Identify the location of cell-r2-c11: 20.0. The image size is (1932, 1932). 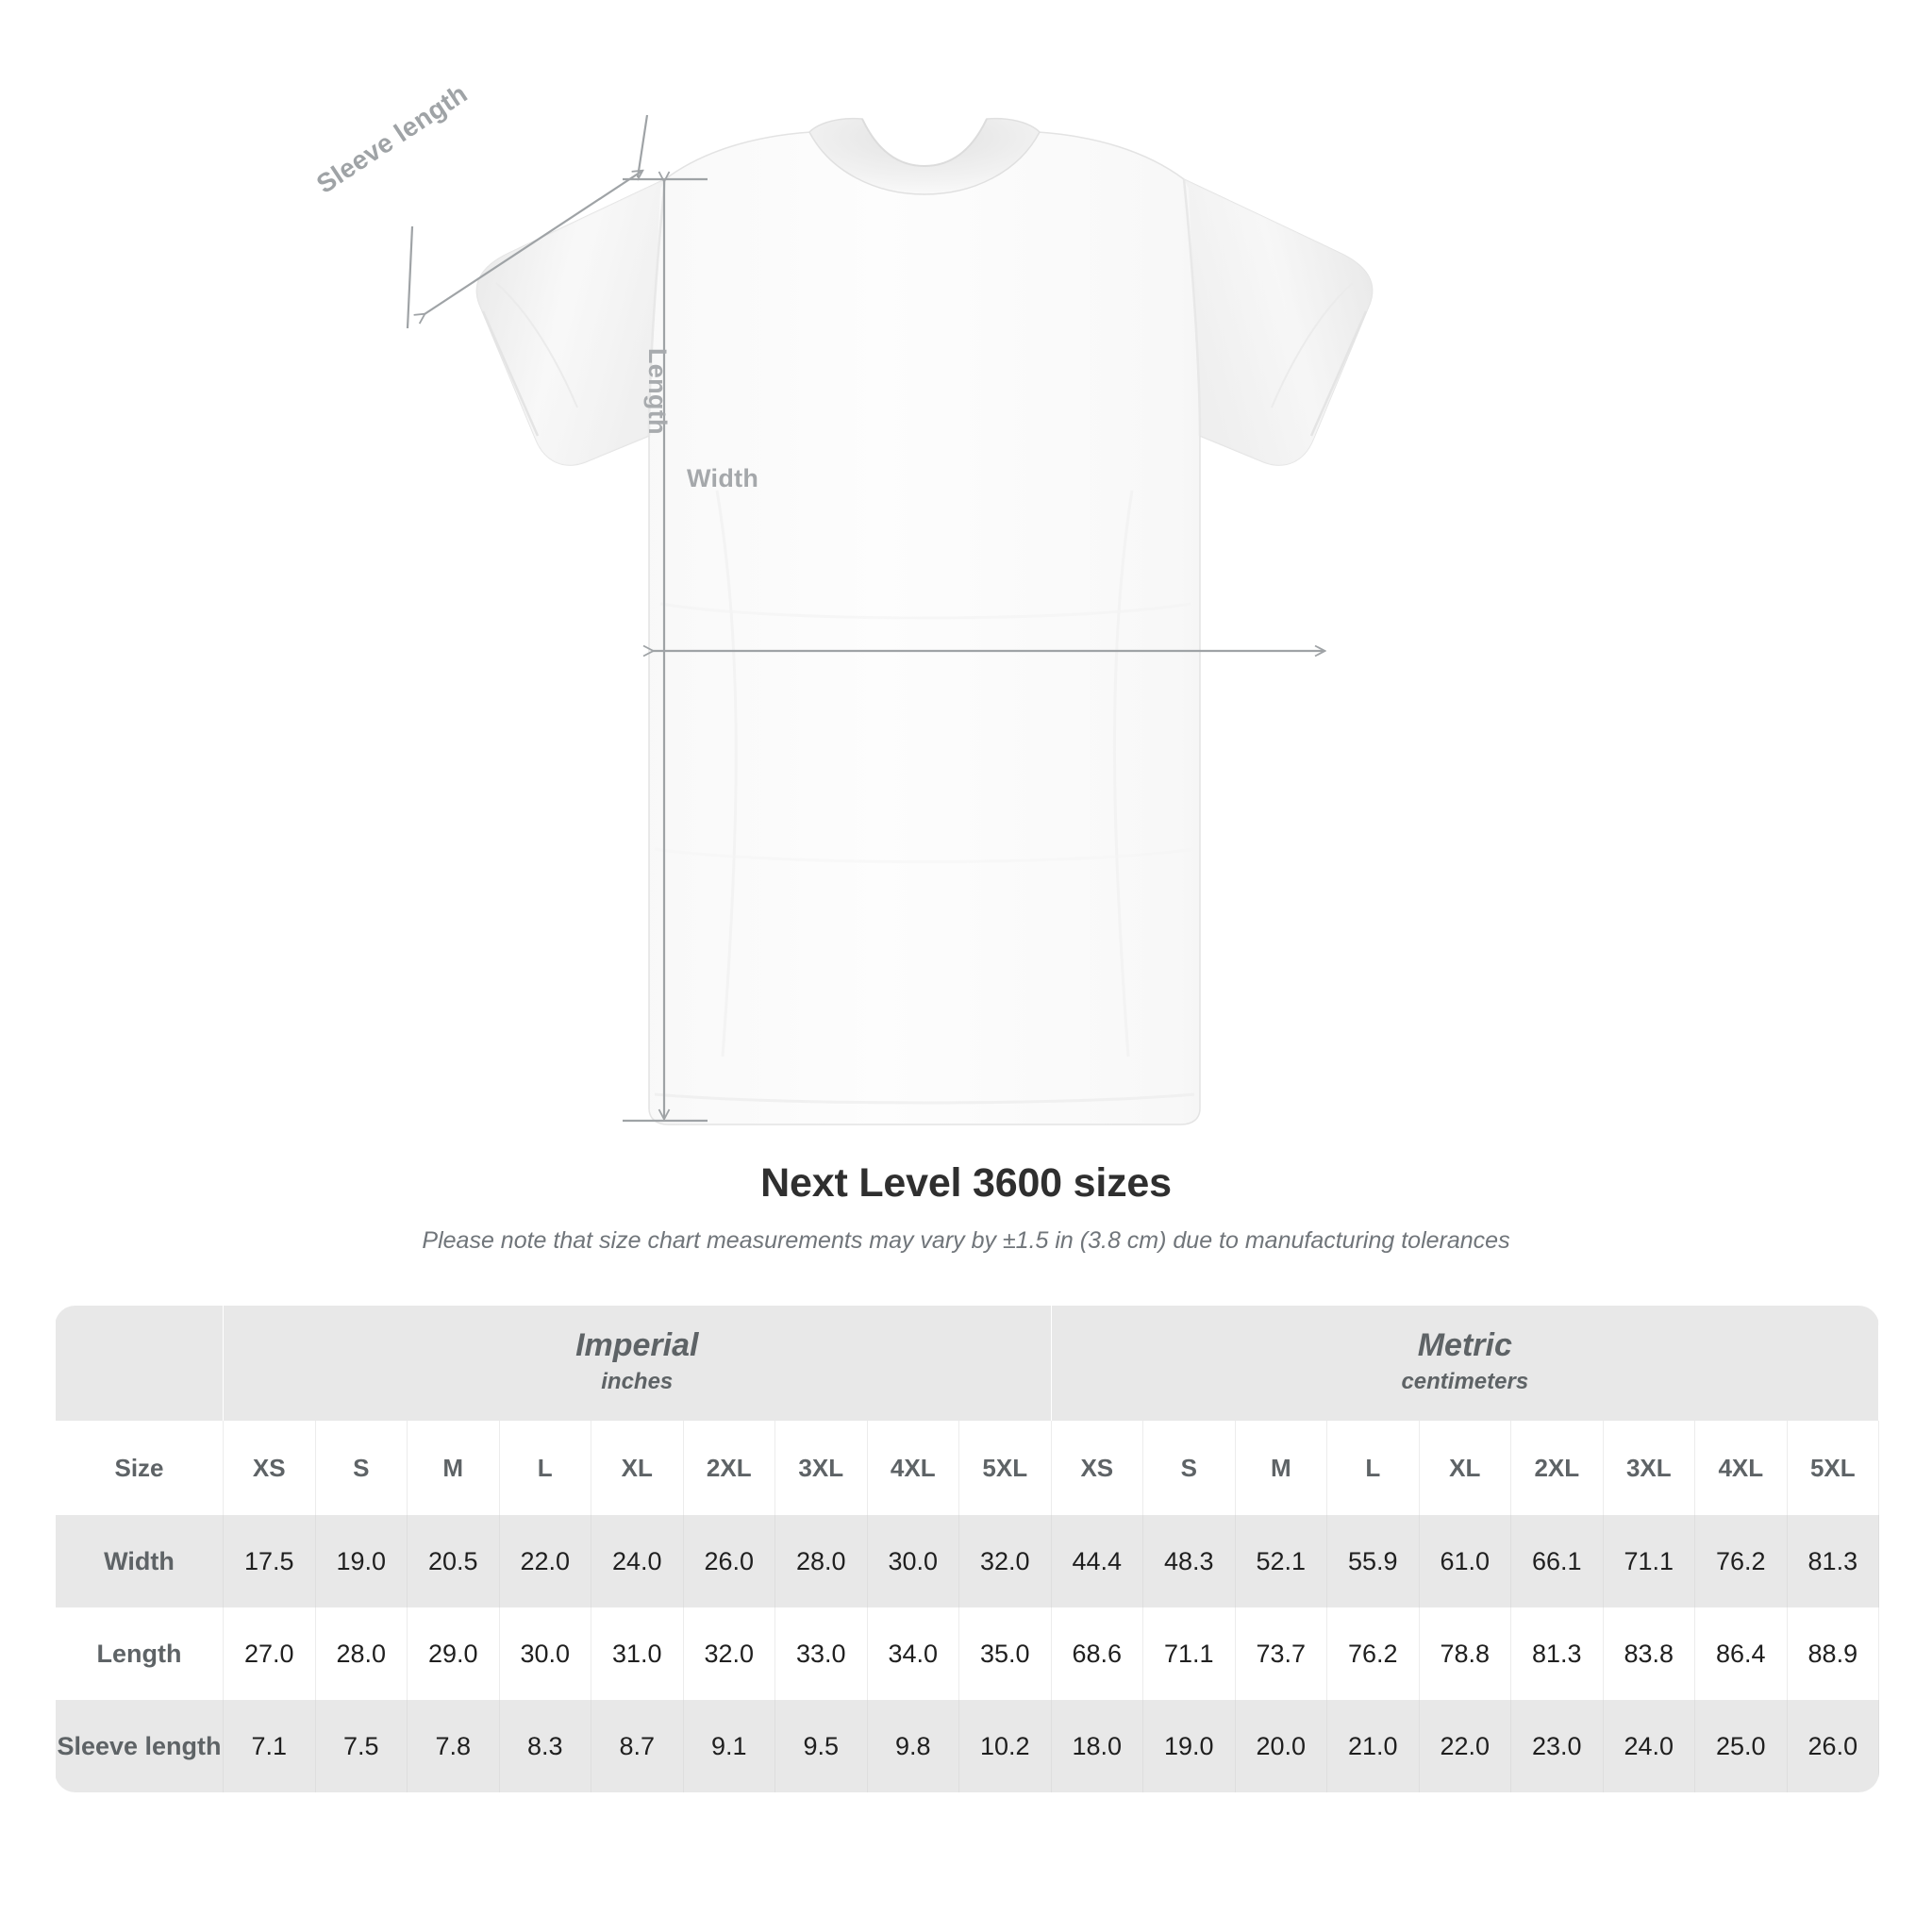
(1281, 1746).